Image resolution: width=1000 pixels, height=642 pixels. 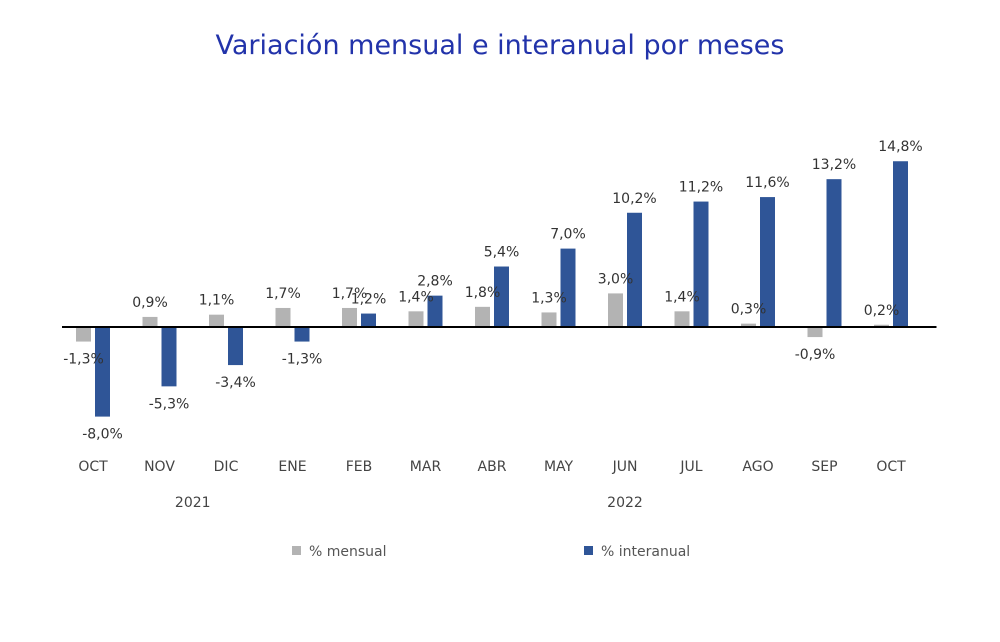 I want to click on data-label-interanual-5: 2,8%, so click(x=435, y=282).